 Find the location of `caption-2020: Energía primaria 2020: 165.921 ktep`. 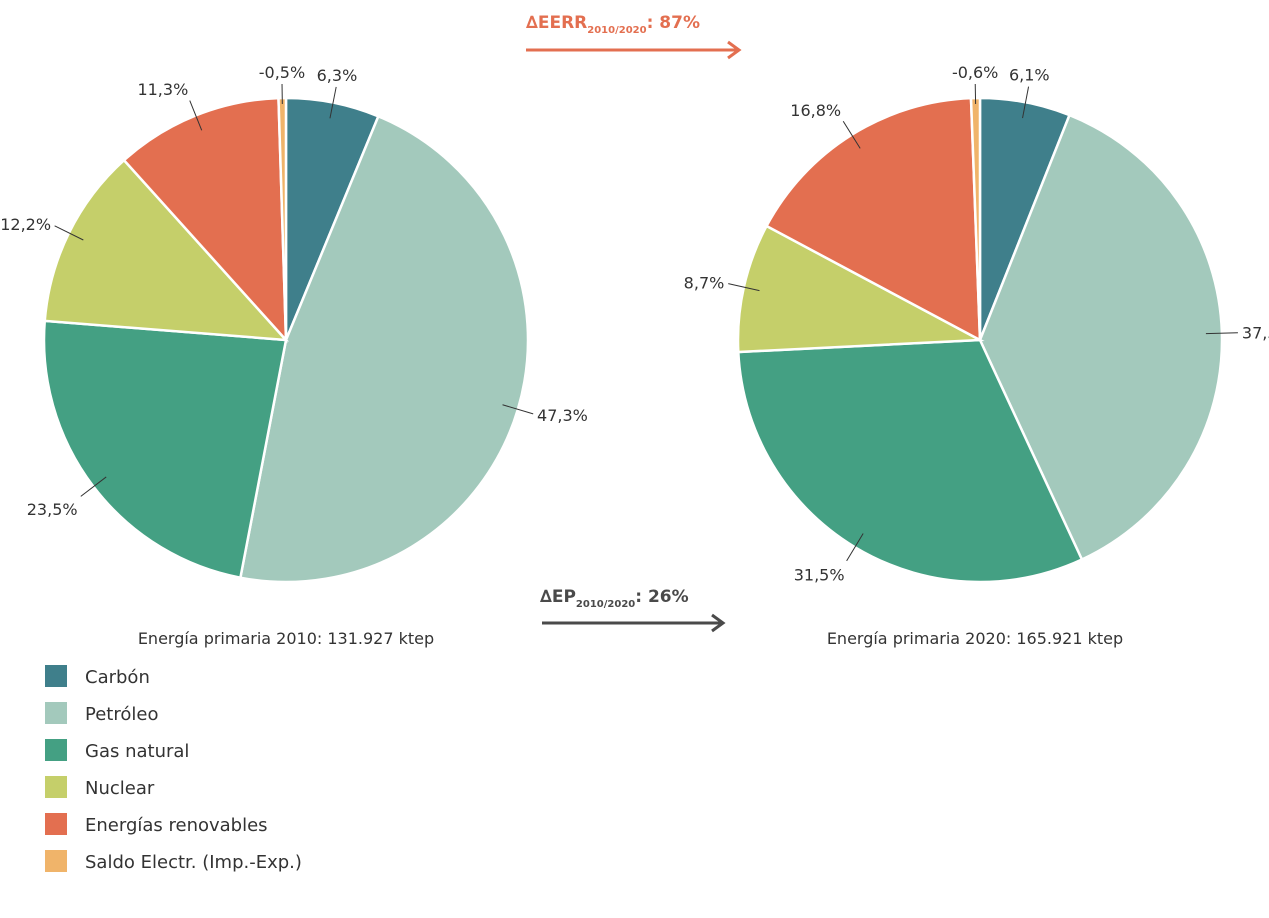

caption-2020: Energía primaria 2020: 165.921 ktep is located at coordinates (975, 638).